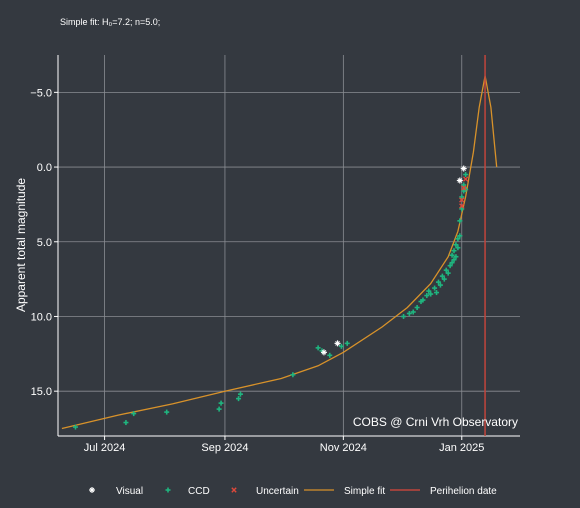  Describe the element at coordinates (44, 168) in the screenshot. I see `y-tick-label: 0.0` at that location.